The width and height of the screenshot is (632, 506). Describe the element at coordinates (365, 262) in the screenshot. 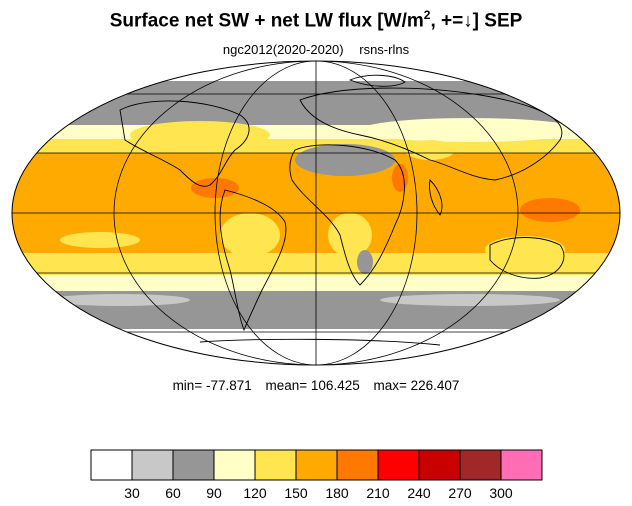

I see `patch-south-africa` at that location.